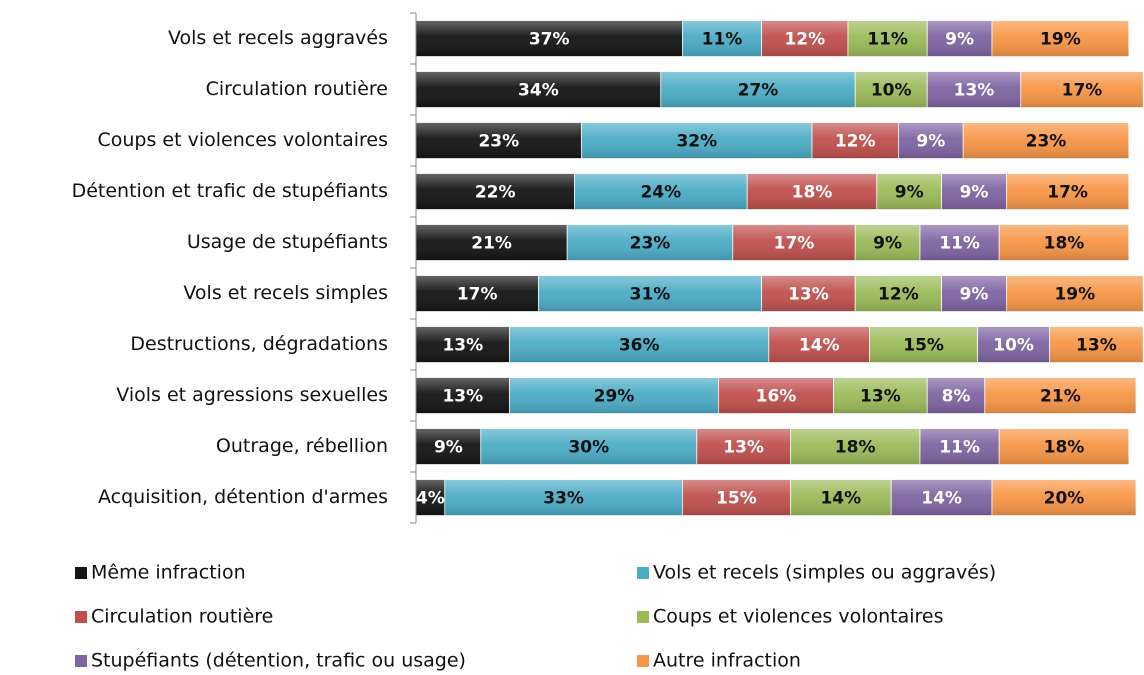 Image resolution: width=1144 pixels, height=675 pixels. I want to click on value-label: 20%, so click(1064, 499).